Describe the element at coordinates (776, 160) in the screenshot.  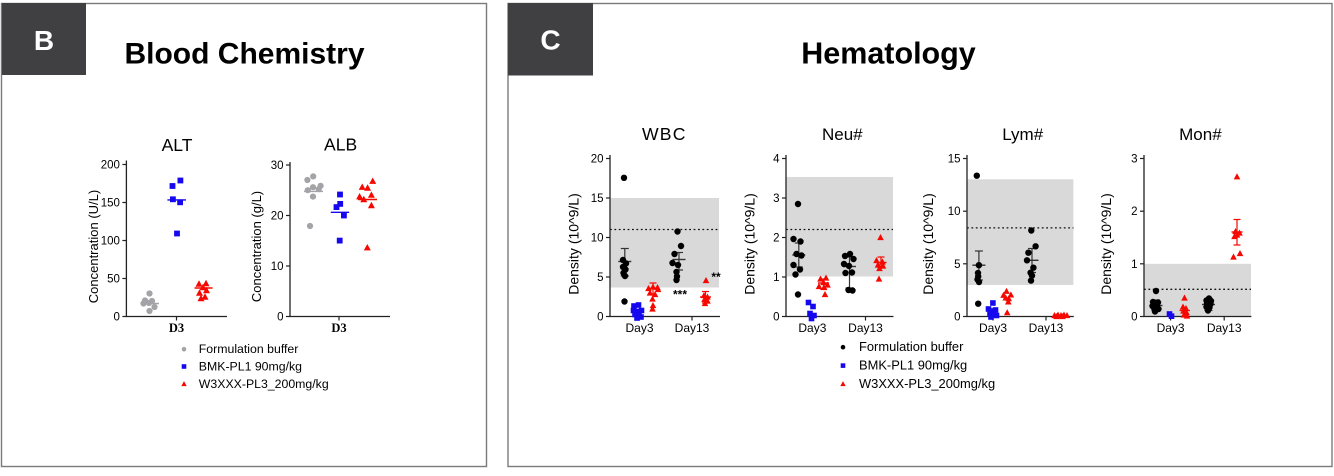
I see `svg-text: 4` at that location.